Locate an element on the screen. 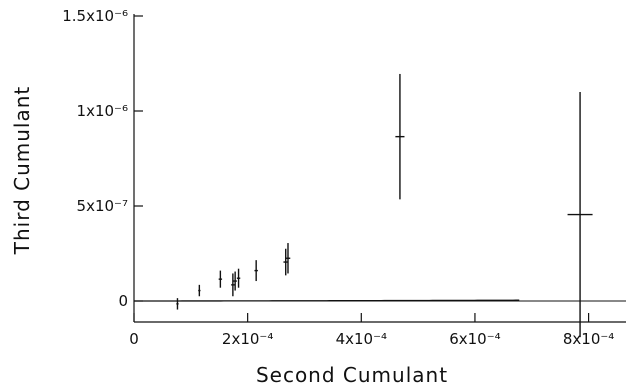 The height and width of the screenshot is (389, 631). x-axis: 0 2x10⁻⁴ 4x10⁻⁴ 6x10⁻⁴ 8x10⁻⁴ is located at coordinates (377, 330).